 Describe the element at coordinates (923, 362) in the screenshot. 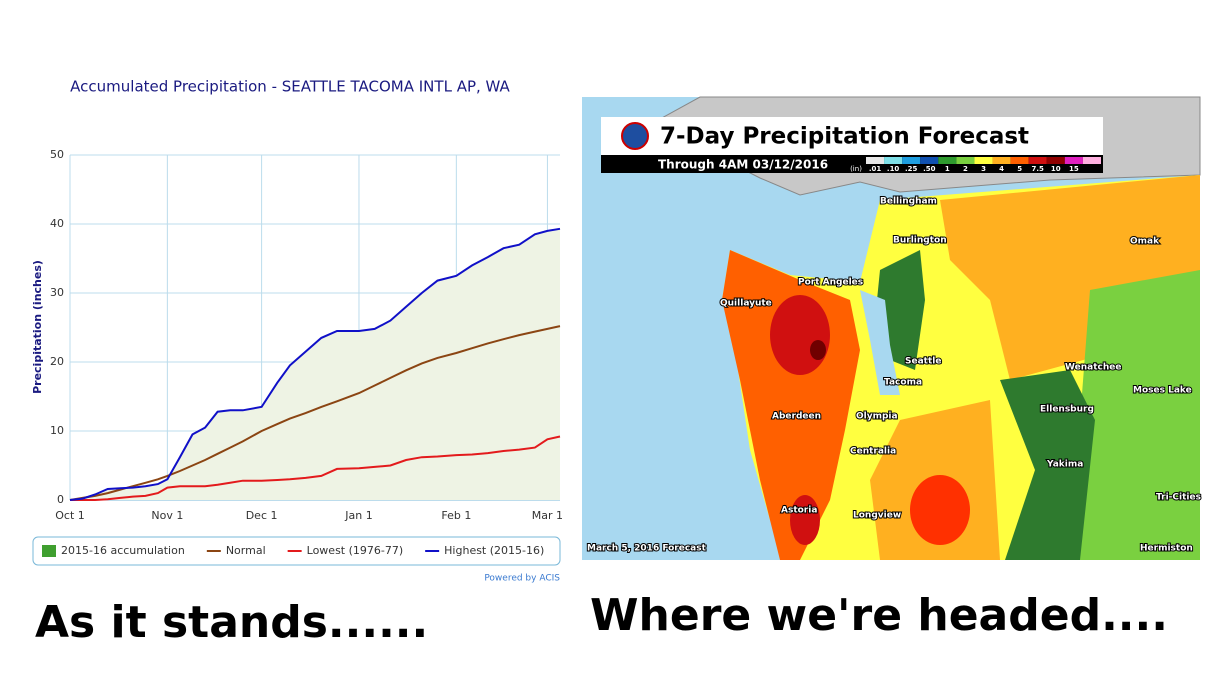

I see `city-label: Seattle` at that location.